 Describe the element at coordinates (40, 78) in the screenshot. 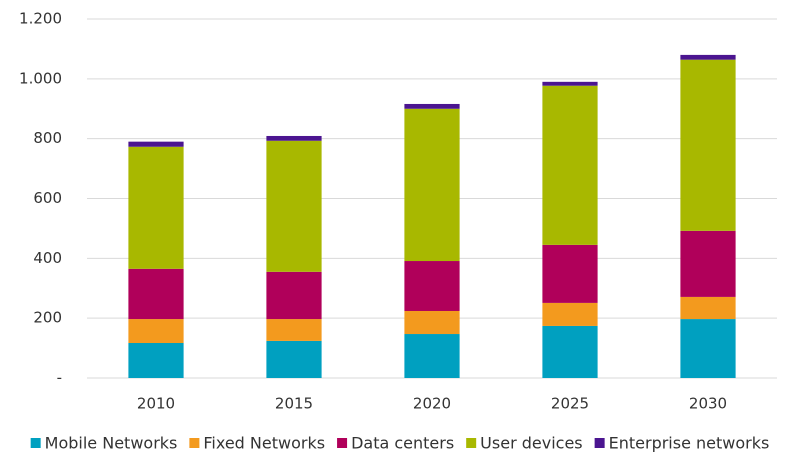

I see `y-tick-label: 1.000` at that location.